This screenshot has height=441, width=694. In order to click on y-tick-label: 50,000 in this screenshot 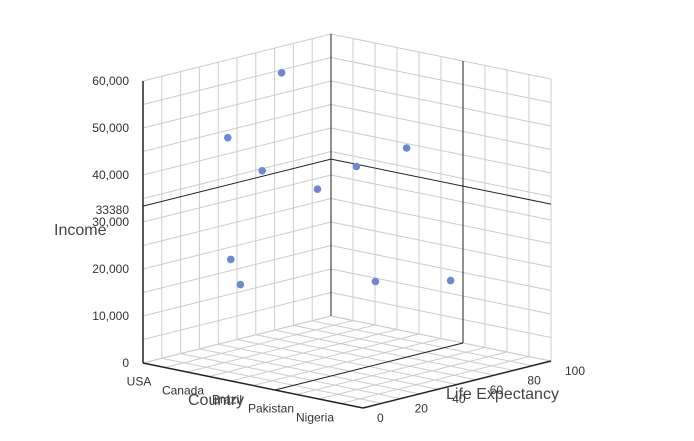, I will do `click(110, 128)`.